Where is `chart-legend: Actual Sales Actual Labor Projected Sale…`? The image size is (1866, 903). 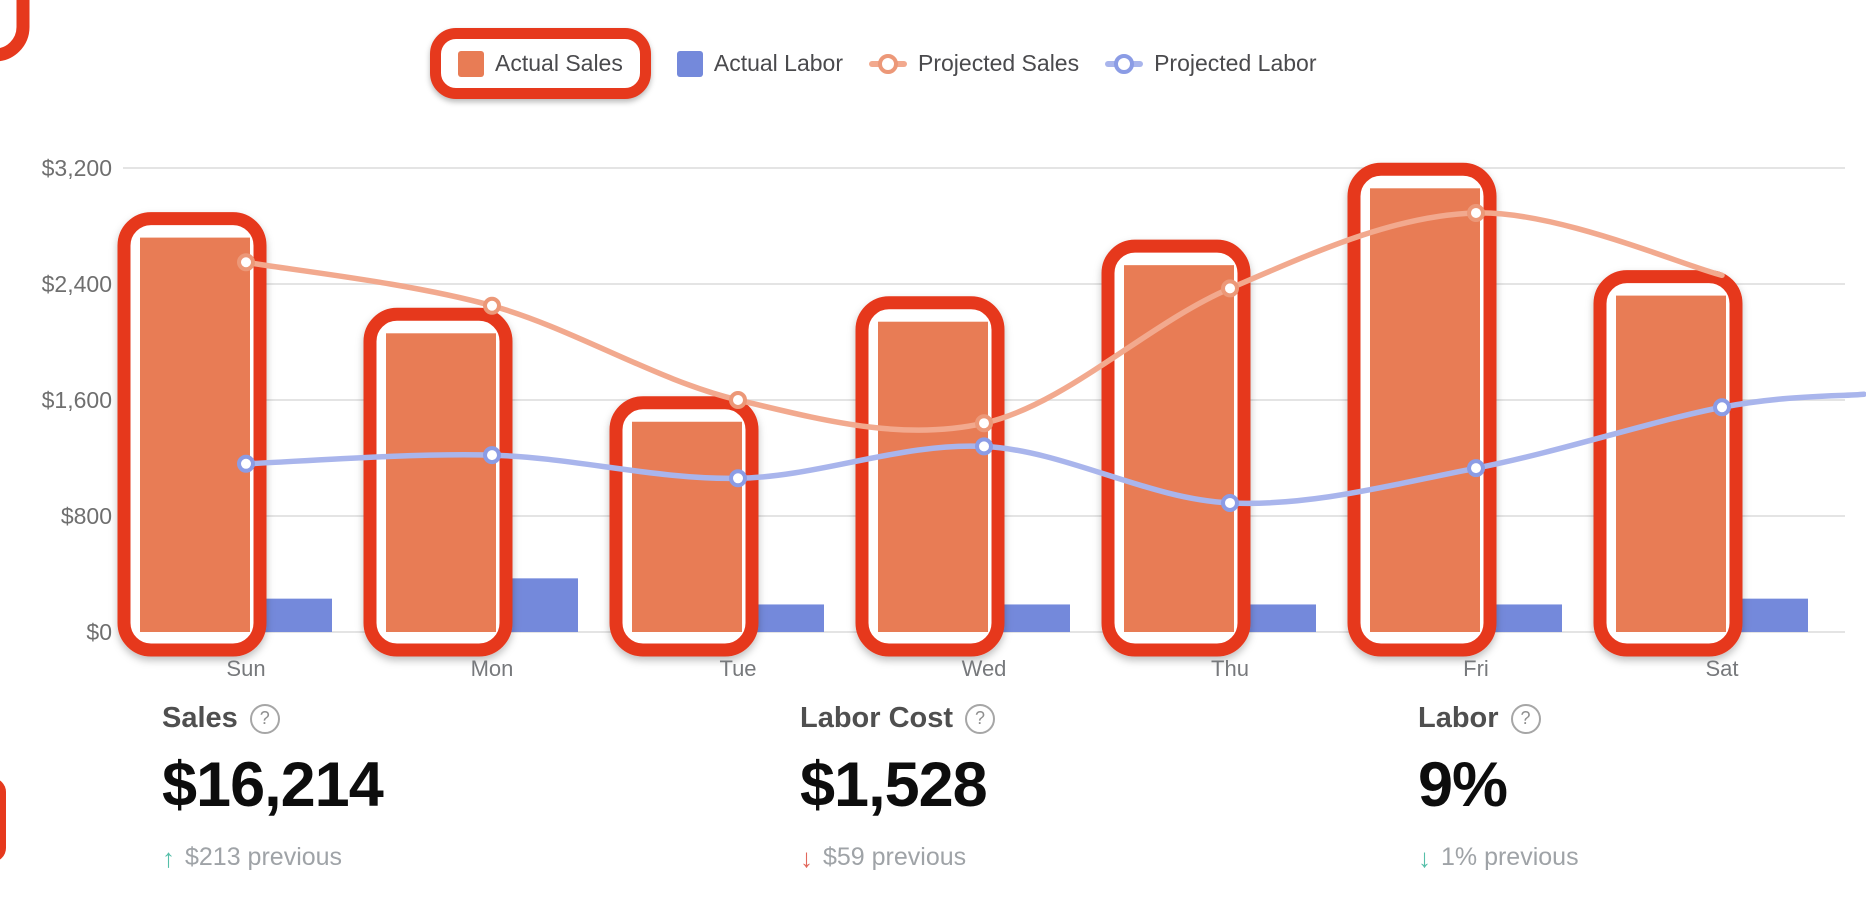
chart-legend: Actual Sales Actual Labor Projected Sale… is located at coordinates (873, 63).